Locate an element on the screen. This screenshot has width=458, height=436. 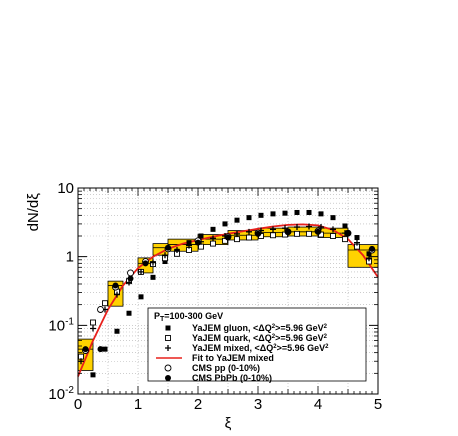
legend-marker-circle-filled is located at coordinates (168, 378).